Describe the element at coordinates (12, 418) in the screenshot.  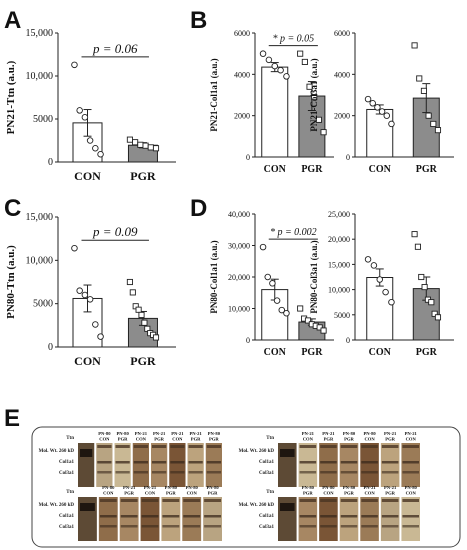
I see `panel-letter-E: E` at that location.